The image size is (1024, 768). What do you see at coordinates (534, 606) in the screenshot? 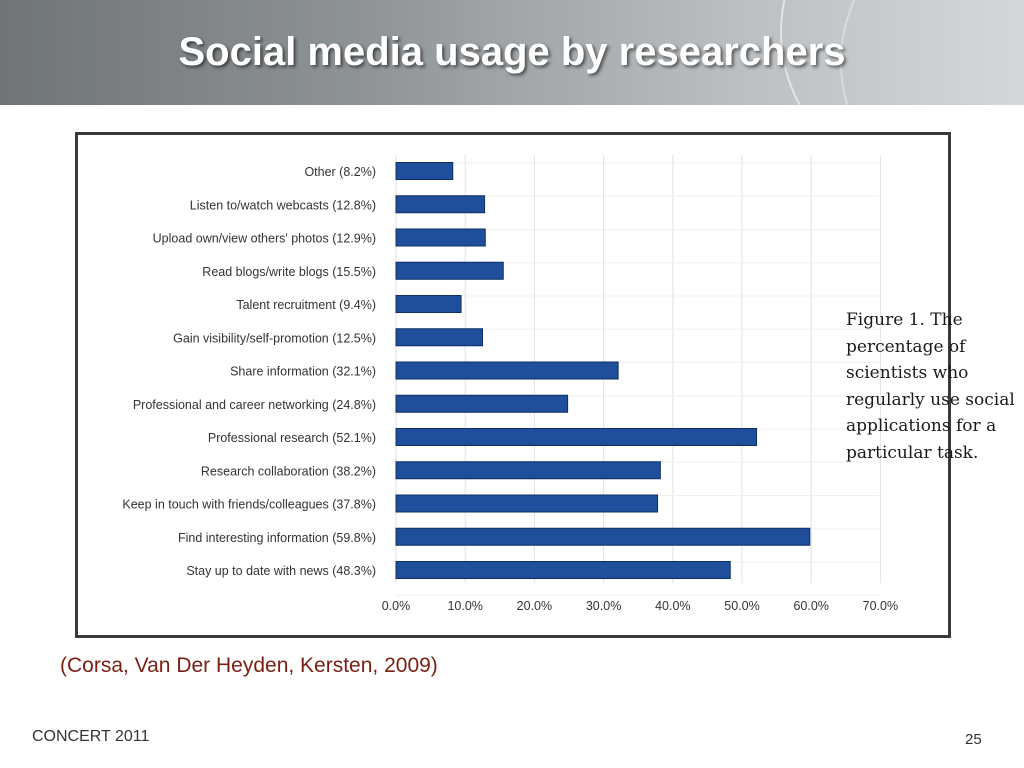
I see `x-tick-label: 20.0%` at bounding box center [534, 606].